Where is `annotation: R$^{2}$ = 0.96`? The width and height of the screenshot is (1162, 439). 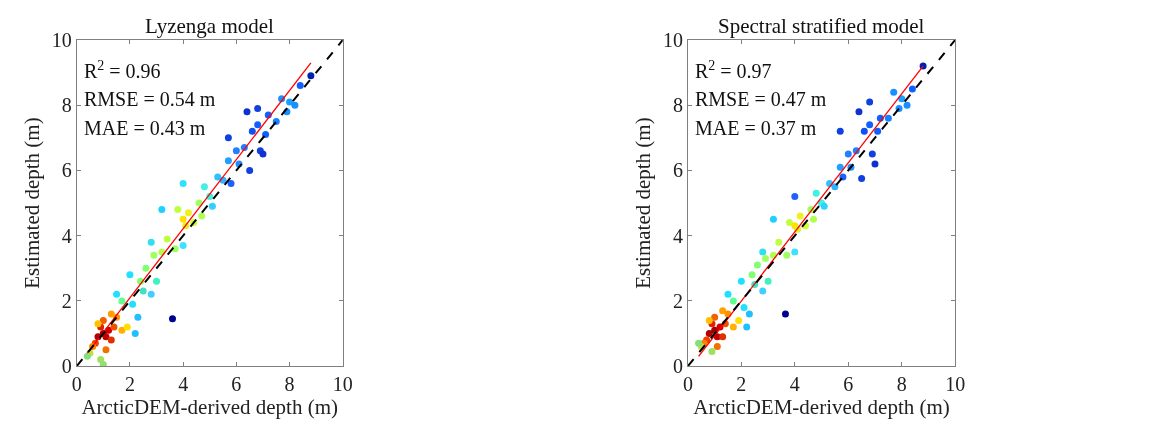
annotation: R$^{2}$ = 0.96 is located at coordinates (122, 70).